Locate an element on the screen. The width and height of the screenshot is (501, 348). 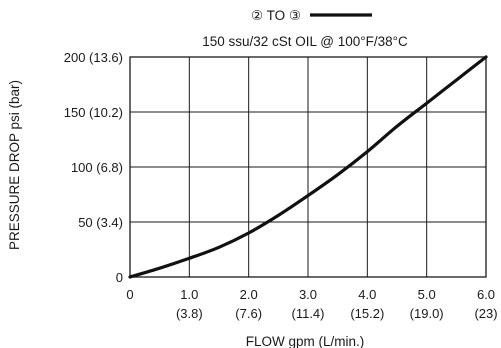
y-tick-labels: 0 50 (3.4) 100 (6.8) 150 (10.2) 200 (13.6) is located at coordinates (93, 167).